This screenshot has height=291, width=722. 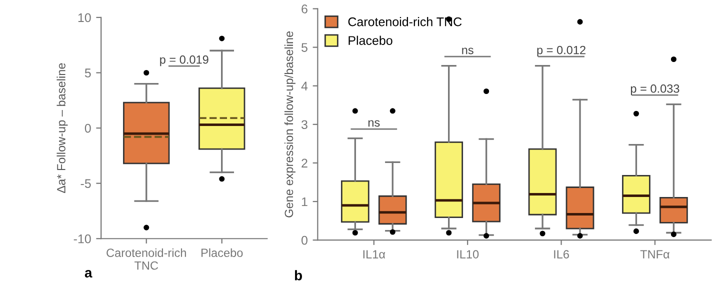 I want to click on y-tick-label: 10, so click(x=84, y=17).